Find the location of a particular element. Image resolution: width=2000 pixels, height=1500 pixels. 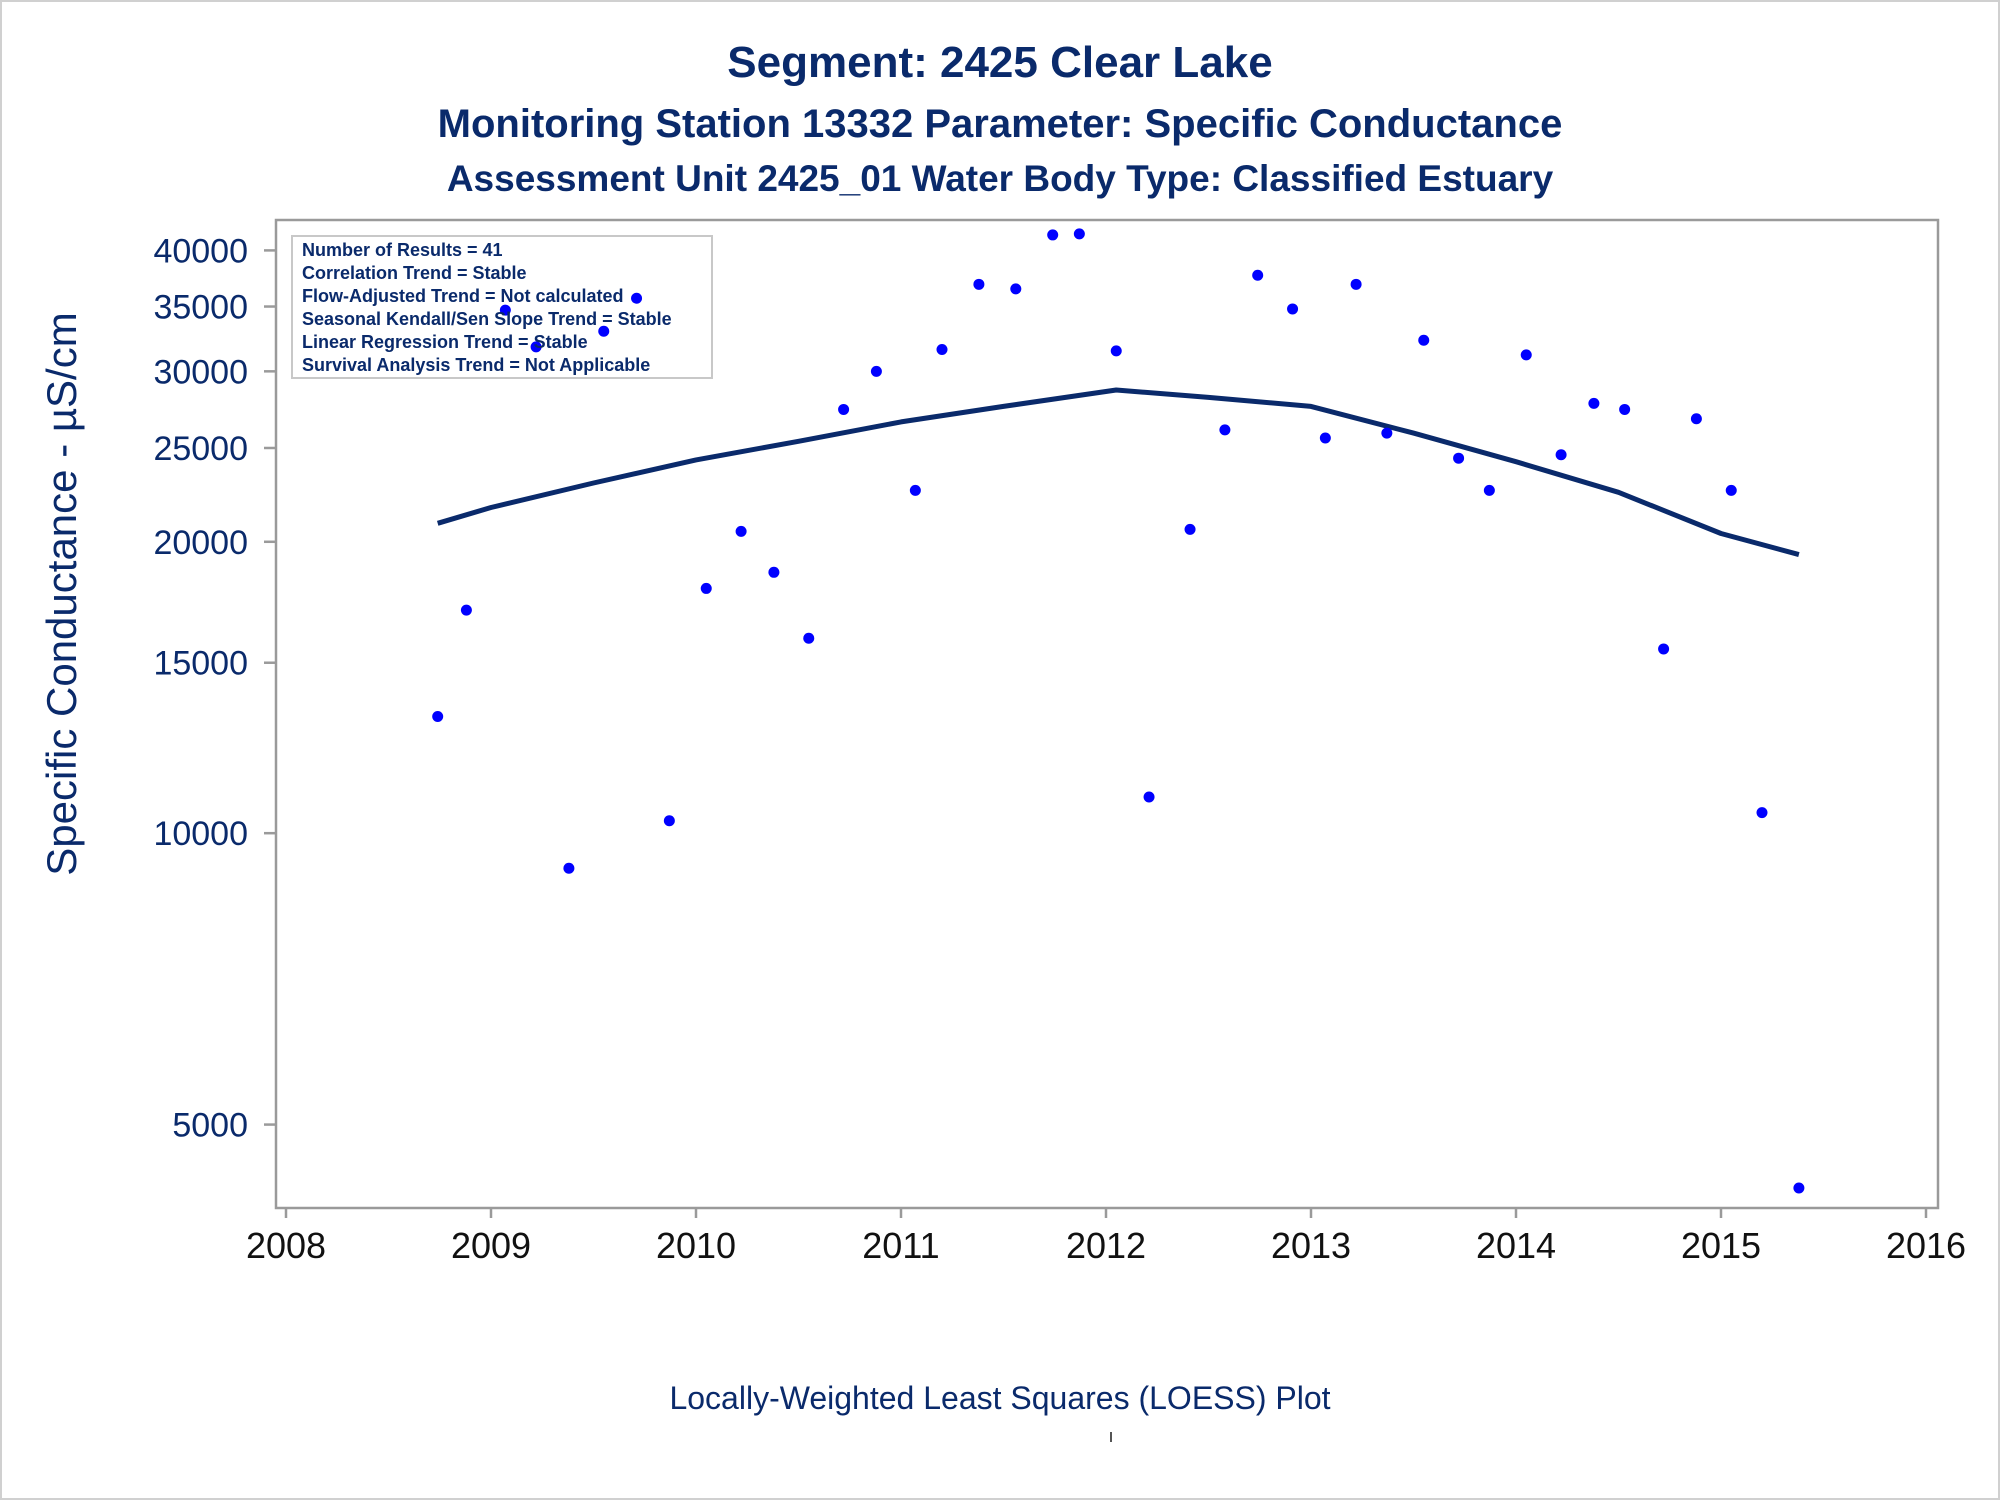

stats-line: Survival Analysis Trend = Not Applicable is located at coordinates (476, 365).